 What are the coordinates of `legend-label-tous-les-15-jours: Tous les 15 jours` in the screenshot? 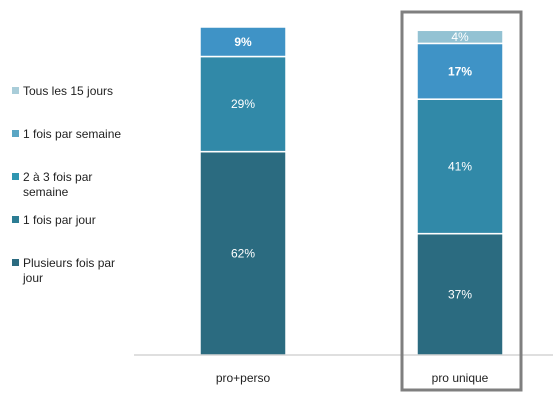 It's located at (68, 91).